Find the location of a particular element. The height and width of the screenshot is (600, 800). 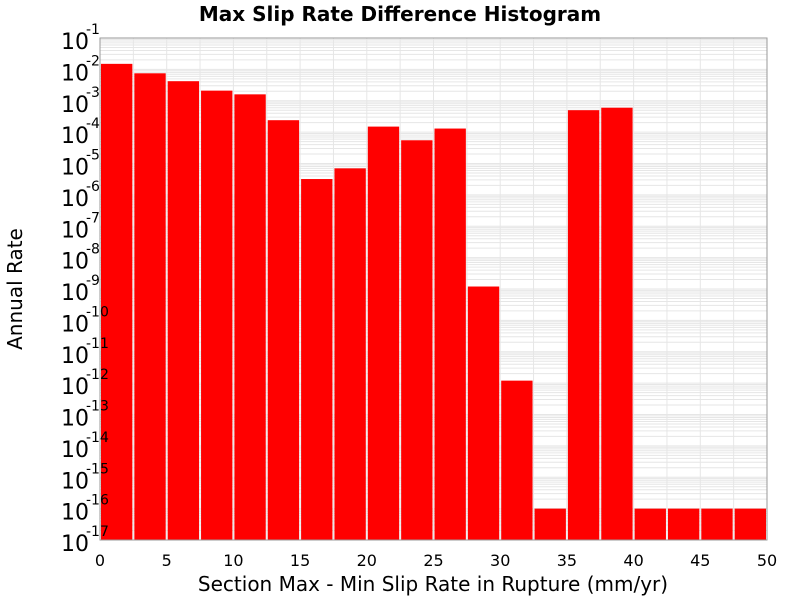

y-tick-label: 10⁻⁸ is located at coordinates (80, 258).